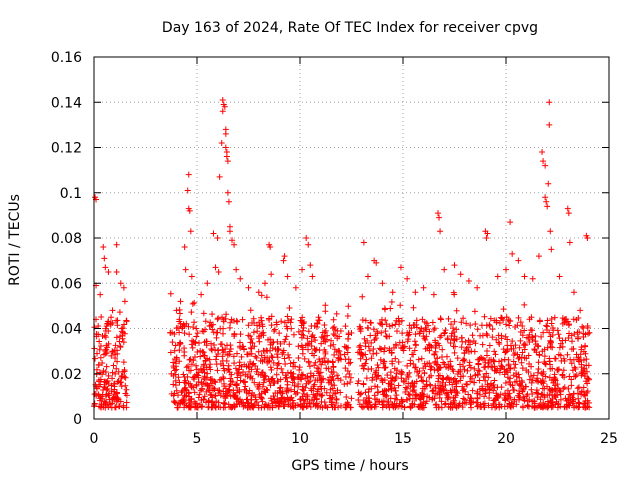 Image resolution: width=640 pixels, height=480 pixels. What do you see at coordinates (403, 439) in the screenshot?
I see `x-tick-label: 15` at bounding box center [403, 439].